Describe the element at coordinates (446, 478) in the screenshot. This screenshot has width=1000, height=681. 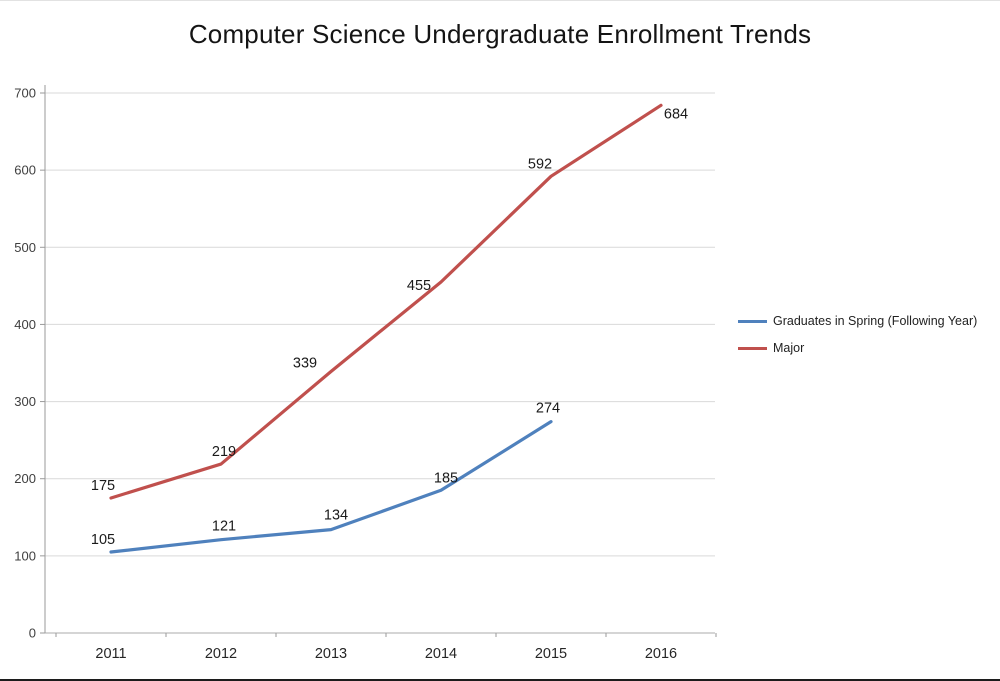
I see `data-label: 185` at that location.